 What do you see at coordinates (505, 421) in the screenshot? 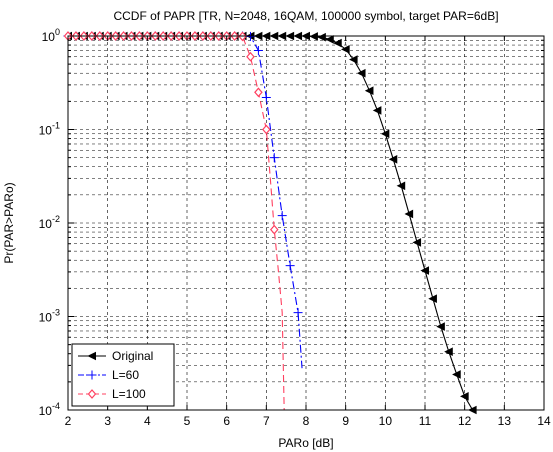
I see `x-tick-label: 13` at bounding box center [505, 421].